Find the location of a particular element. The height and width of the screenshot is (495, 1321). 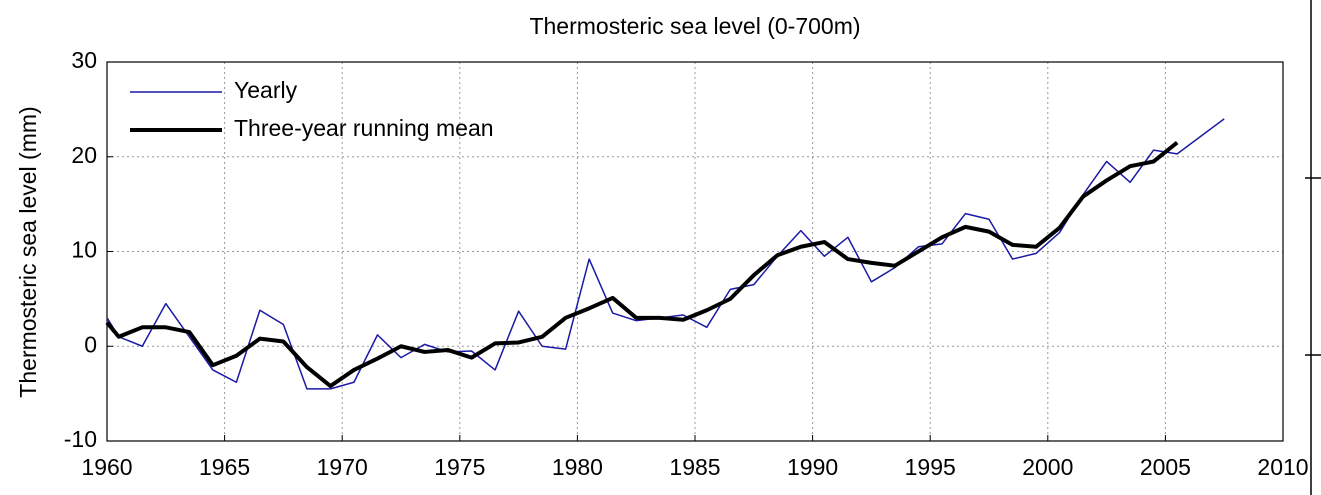

x-tick-label: 2000 is located at coordinates (1047, 467).